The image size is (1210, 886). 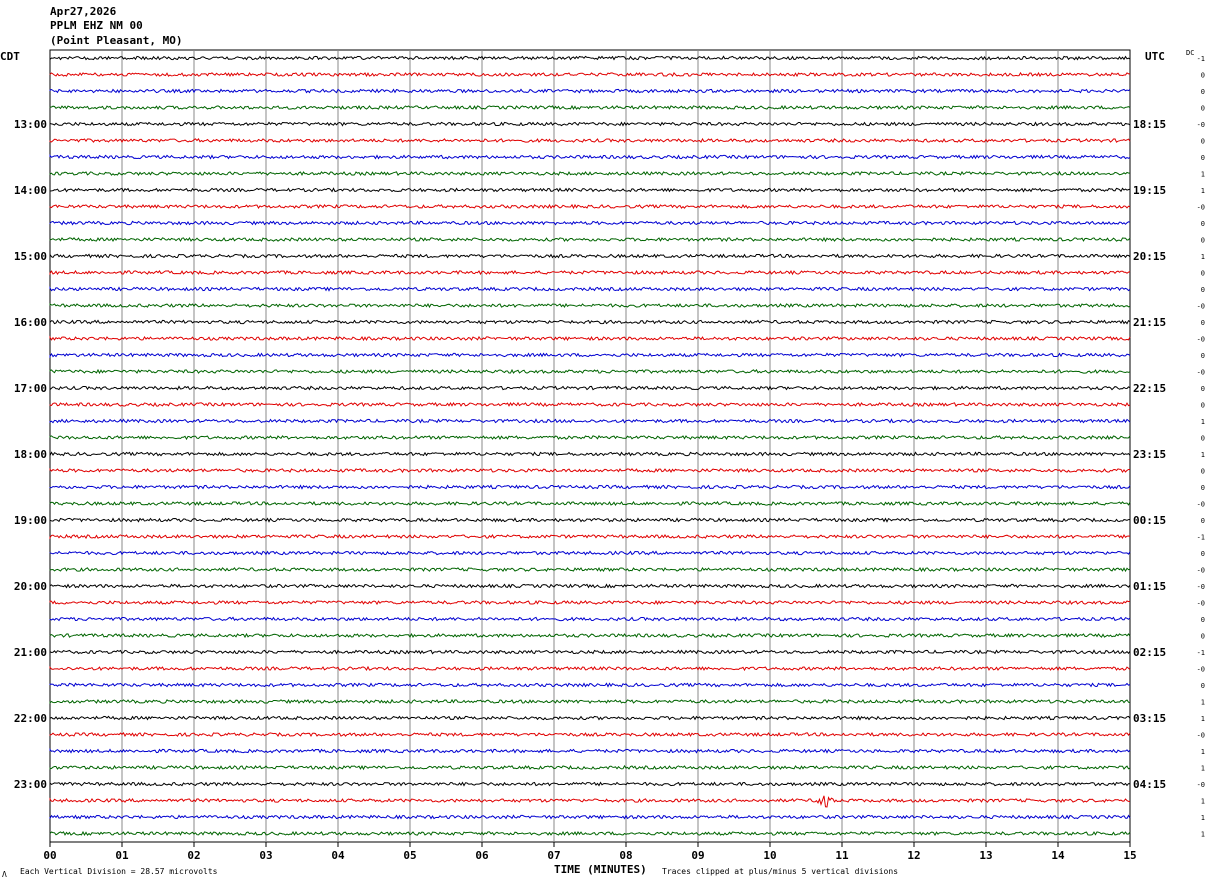 What do you see at coordinates (1129, 855) in the screenshot?
I see `x-tick-label-15: 15` at bounding box center [1129, 855].